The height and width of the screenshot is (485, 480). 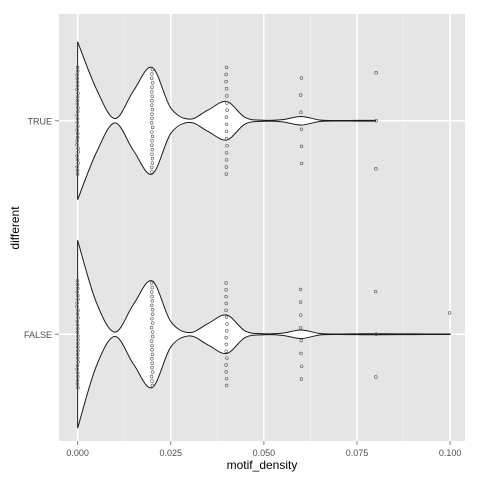 What do you see at coordinates (40, 121) in the screenshot?
I see `y-tick-label: TRUE` at bounding box center [40, 121].